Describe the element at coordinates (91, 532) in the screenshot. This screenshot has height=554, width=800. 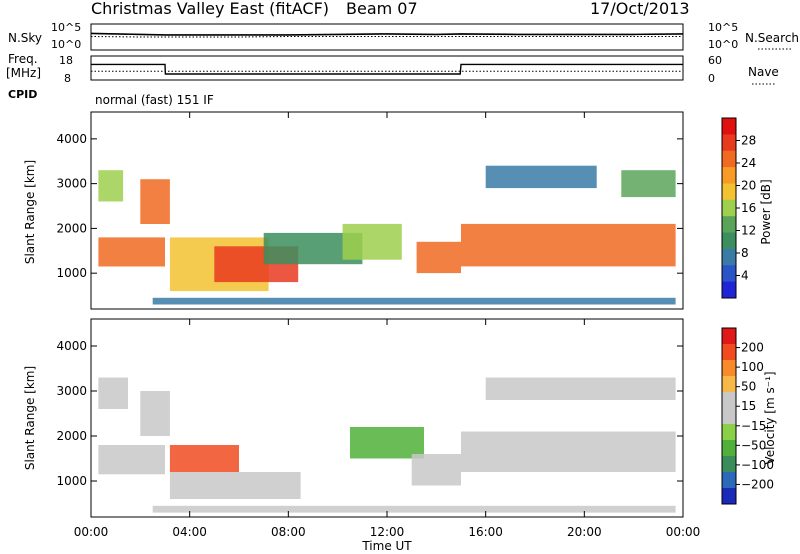
I see `x-tick-label-0: 00:00` at that location.